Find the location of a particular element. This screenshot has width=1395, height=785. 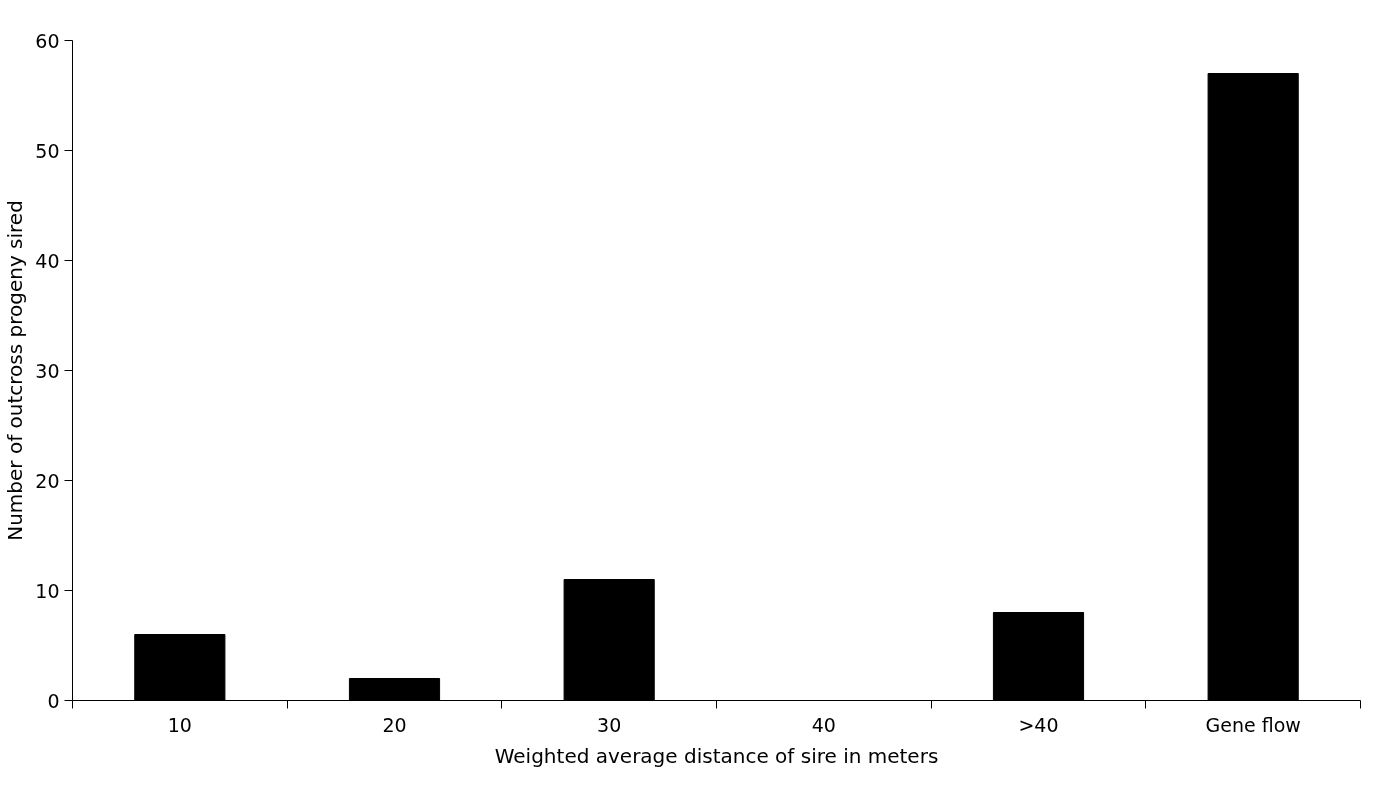

y-tick-label: 0 is located at coordinates (53, 700).